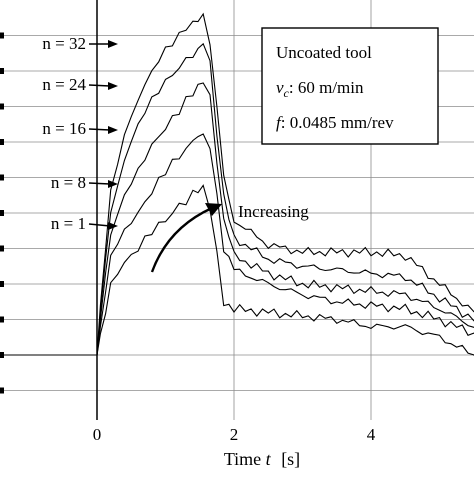  I want to click on info-line-tool: Uncoated tool, so click(324, 52).